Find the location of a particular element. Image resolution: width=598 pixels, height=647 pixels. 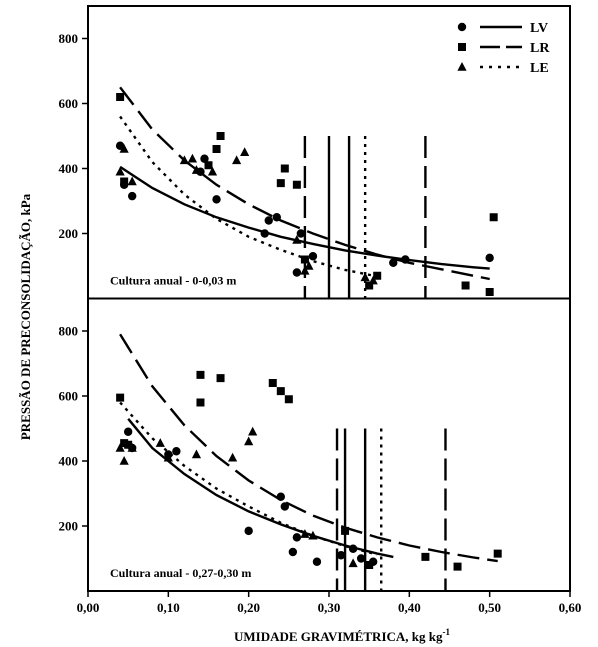

y-axis-label: PRESSÃO DE PRECONSOLIDAÇÃO, kPa is located at coordinates (25, 316).